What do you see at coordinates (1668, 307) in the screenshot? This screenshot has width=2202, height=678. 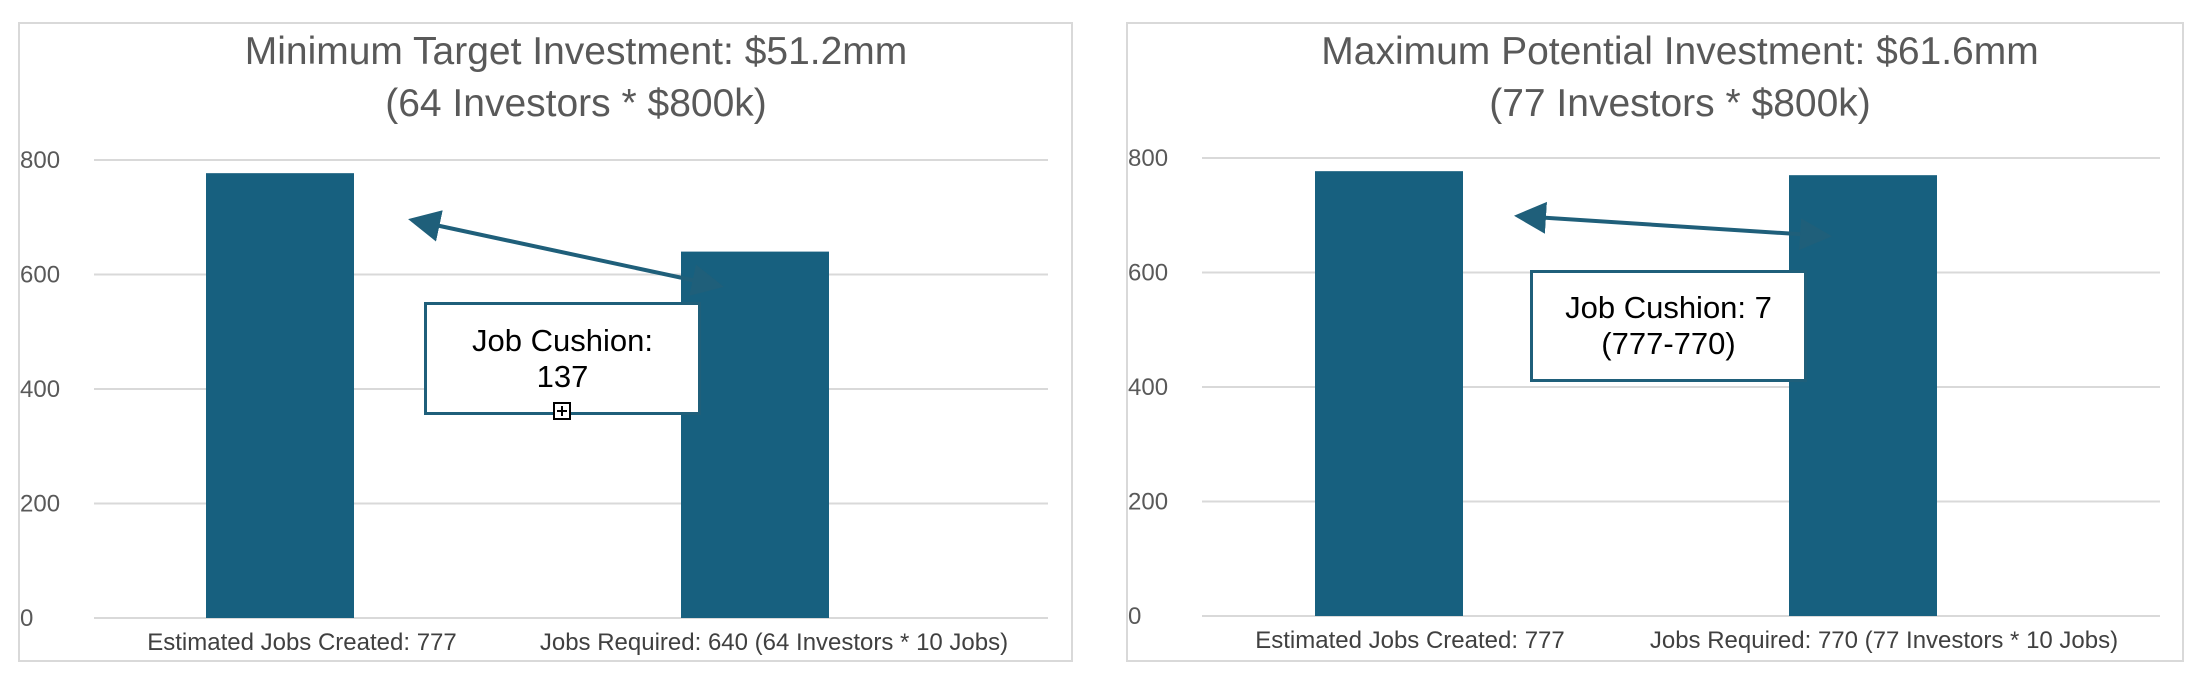 I see `job-cushion-line-1: Job Cushion: 7` at bounding box center [1668, 307].